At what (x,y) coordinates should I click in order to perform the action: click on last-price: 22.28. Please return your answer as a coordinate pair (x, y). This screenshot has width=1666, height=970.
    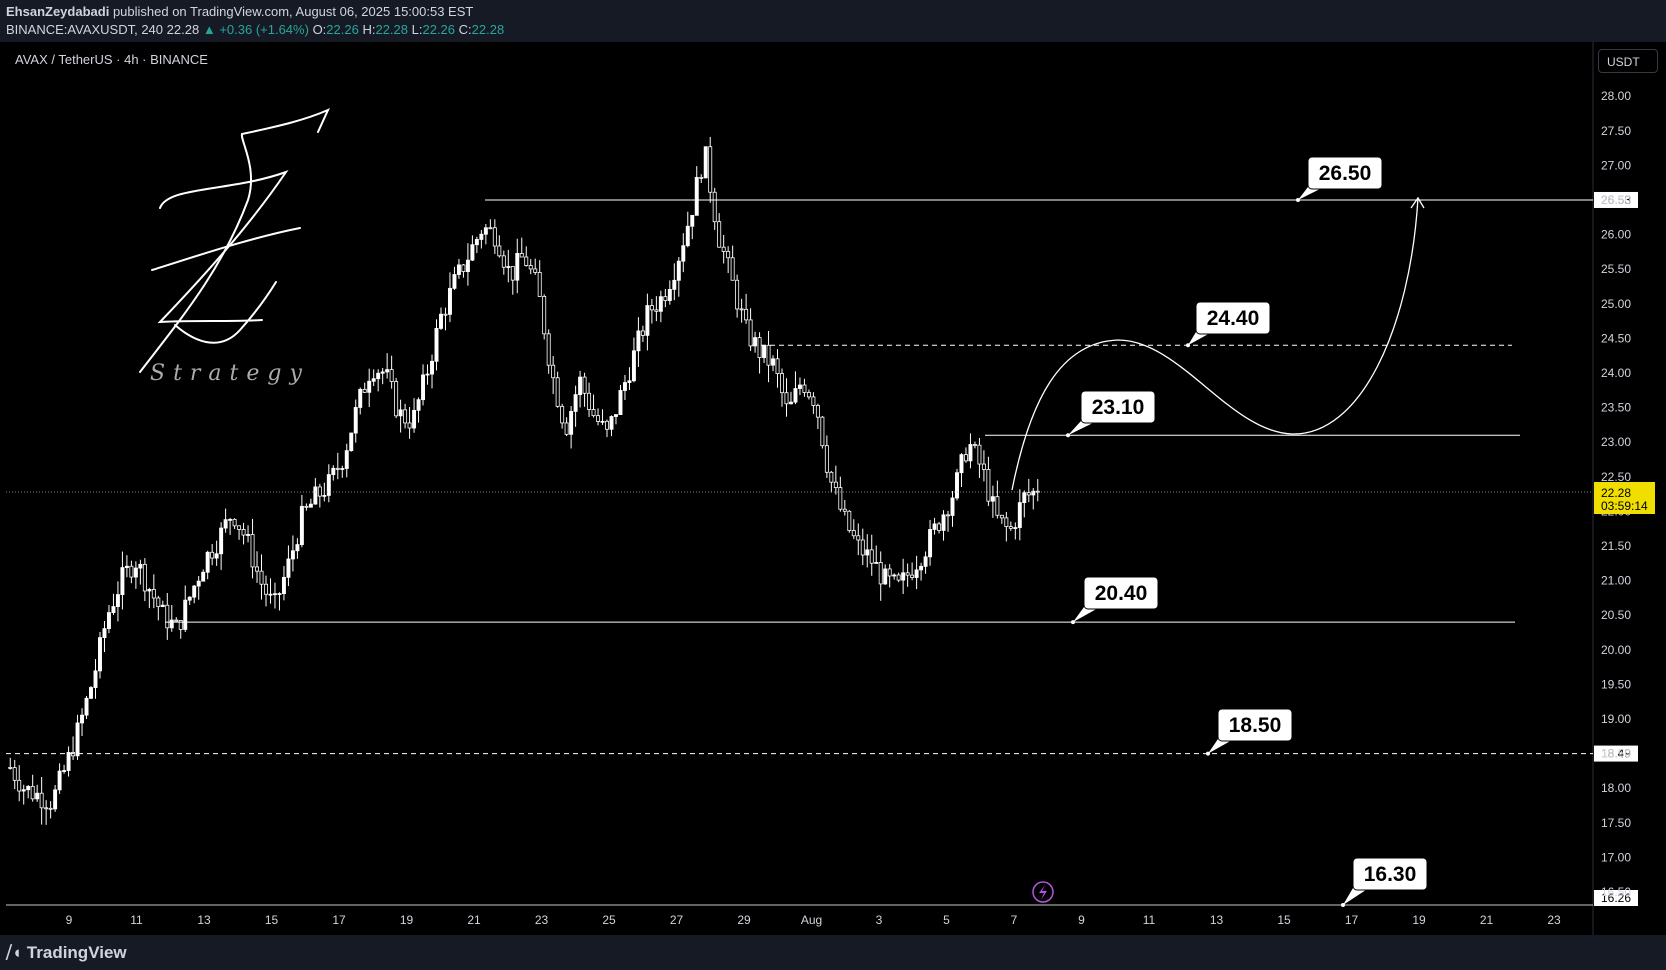
    Looking at the image, I should click on (183, 29).